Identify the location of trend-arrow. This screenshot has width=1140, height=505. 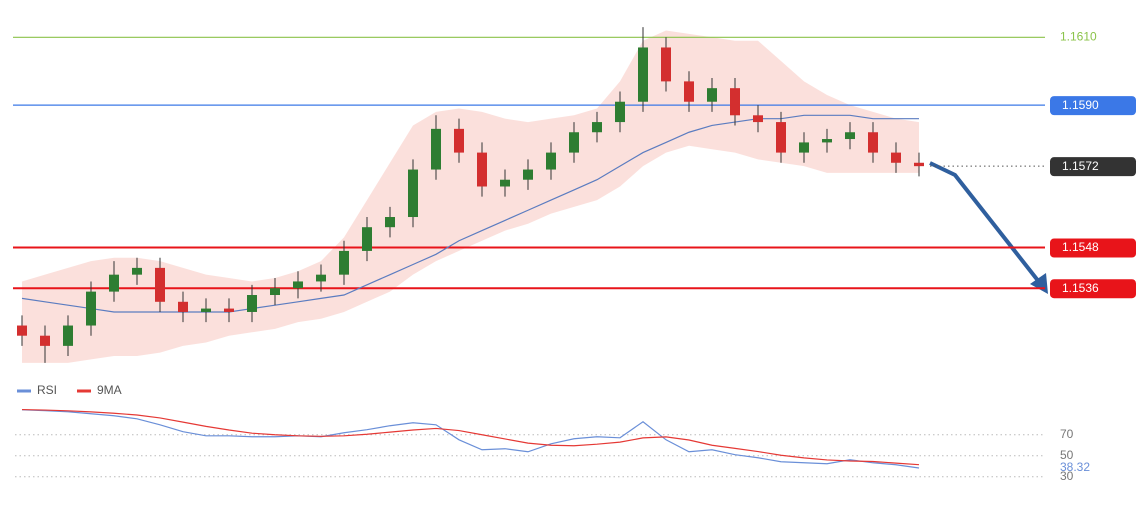
(987, 225).